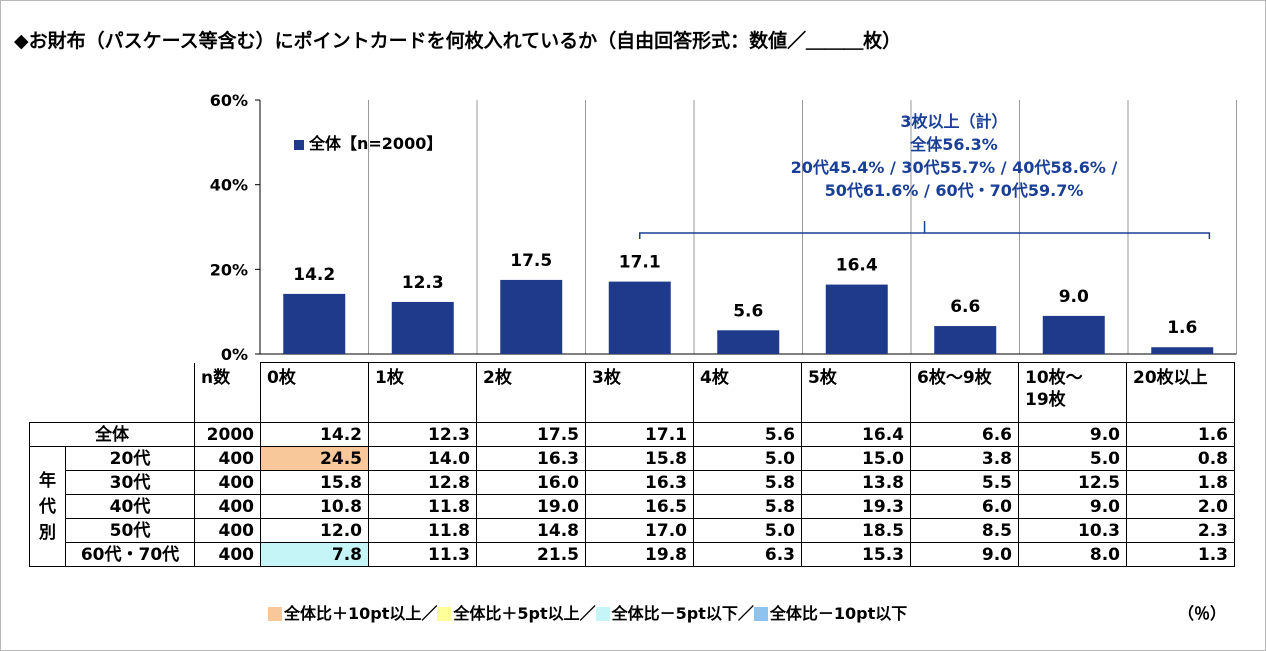 The width and height of the screenshot is (1266, 651). I want to click on table-cell: 8.0, so click(1072, 554).